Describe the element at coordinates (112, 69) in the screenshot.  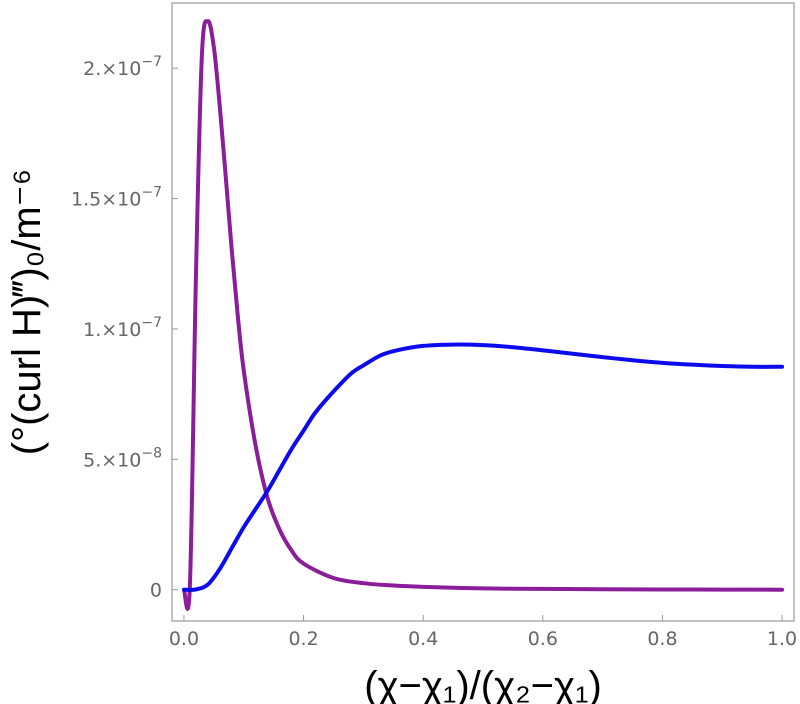
I see `y-tick-mantissa: 2.×10` at that location.